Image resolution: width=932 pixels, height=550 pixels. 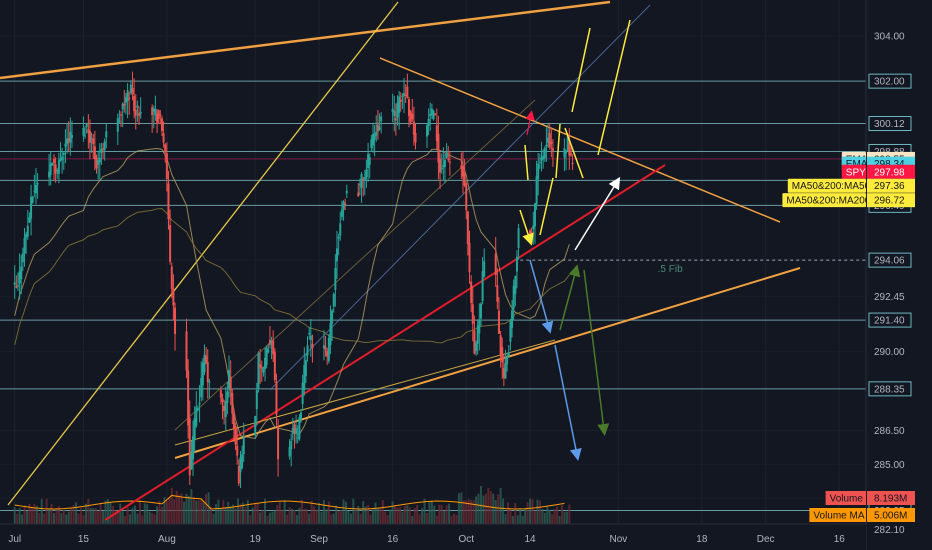 What do you see at coordinates (824, 200) in the screenshot?
I see `price-tag-label-box` at bounding box center [824, 200].